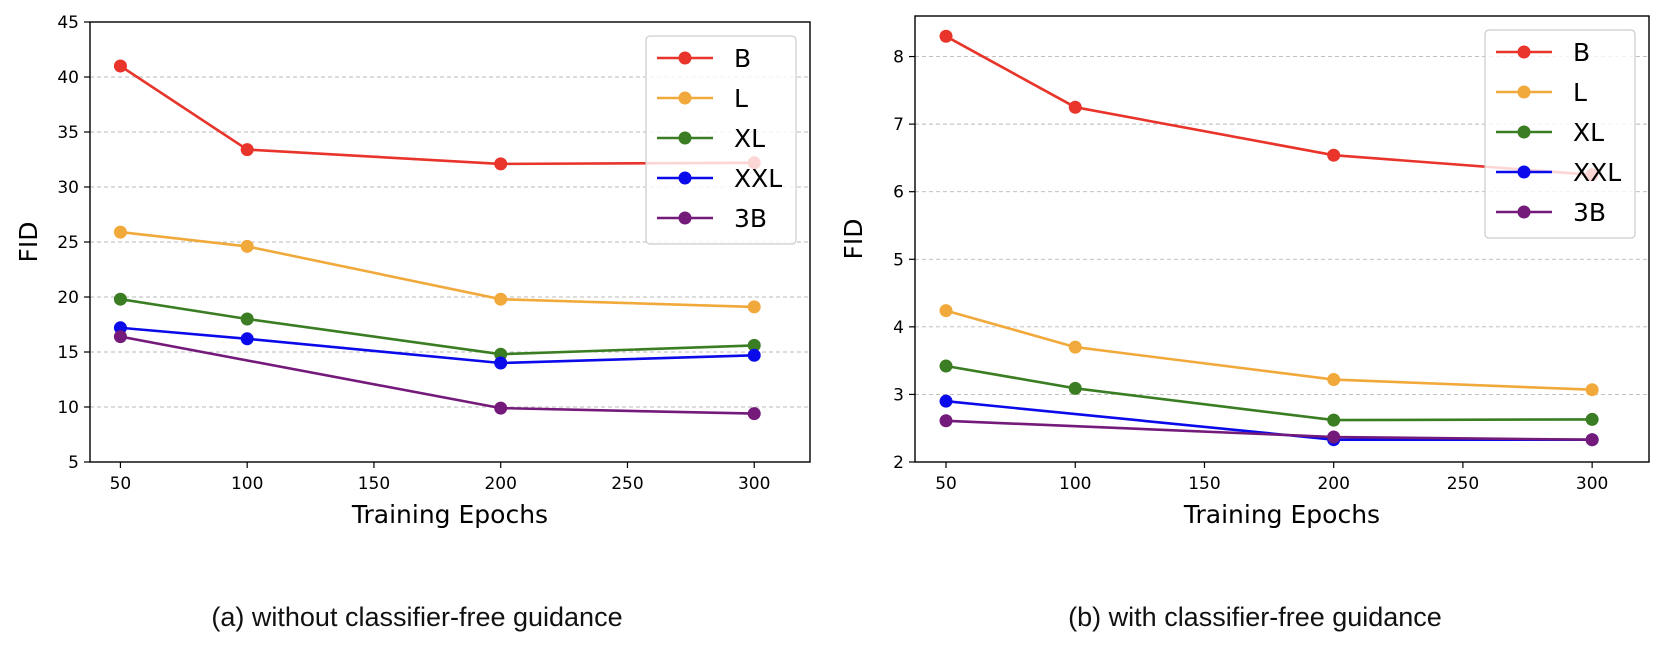  I want to click on y-tick-label: 7, so click(898, 125).